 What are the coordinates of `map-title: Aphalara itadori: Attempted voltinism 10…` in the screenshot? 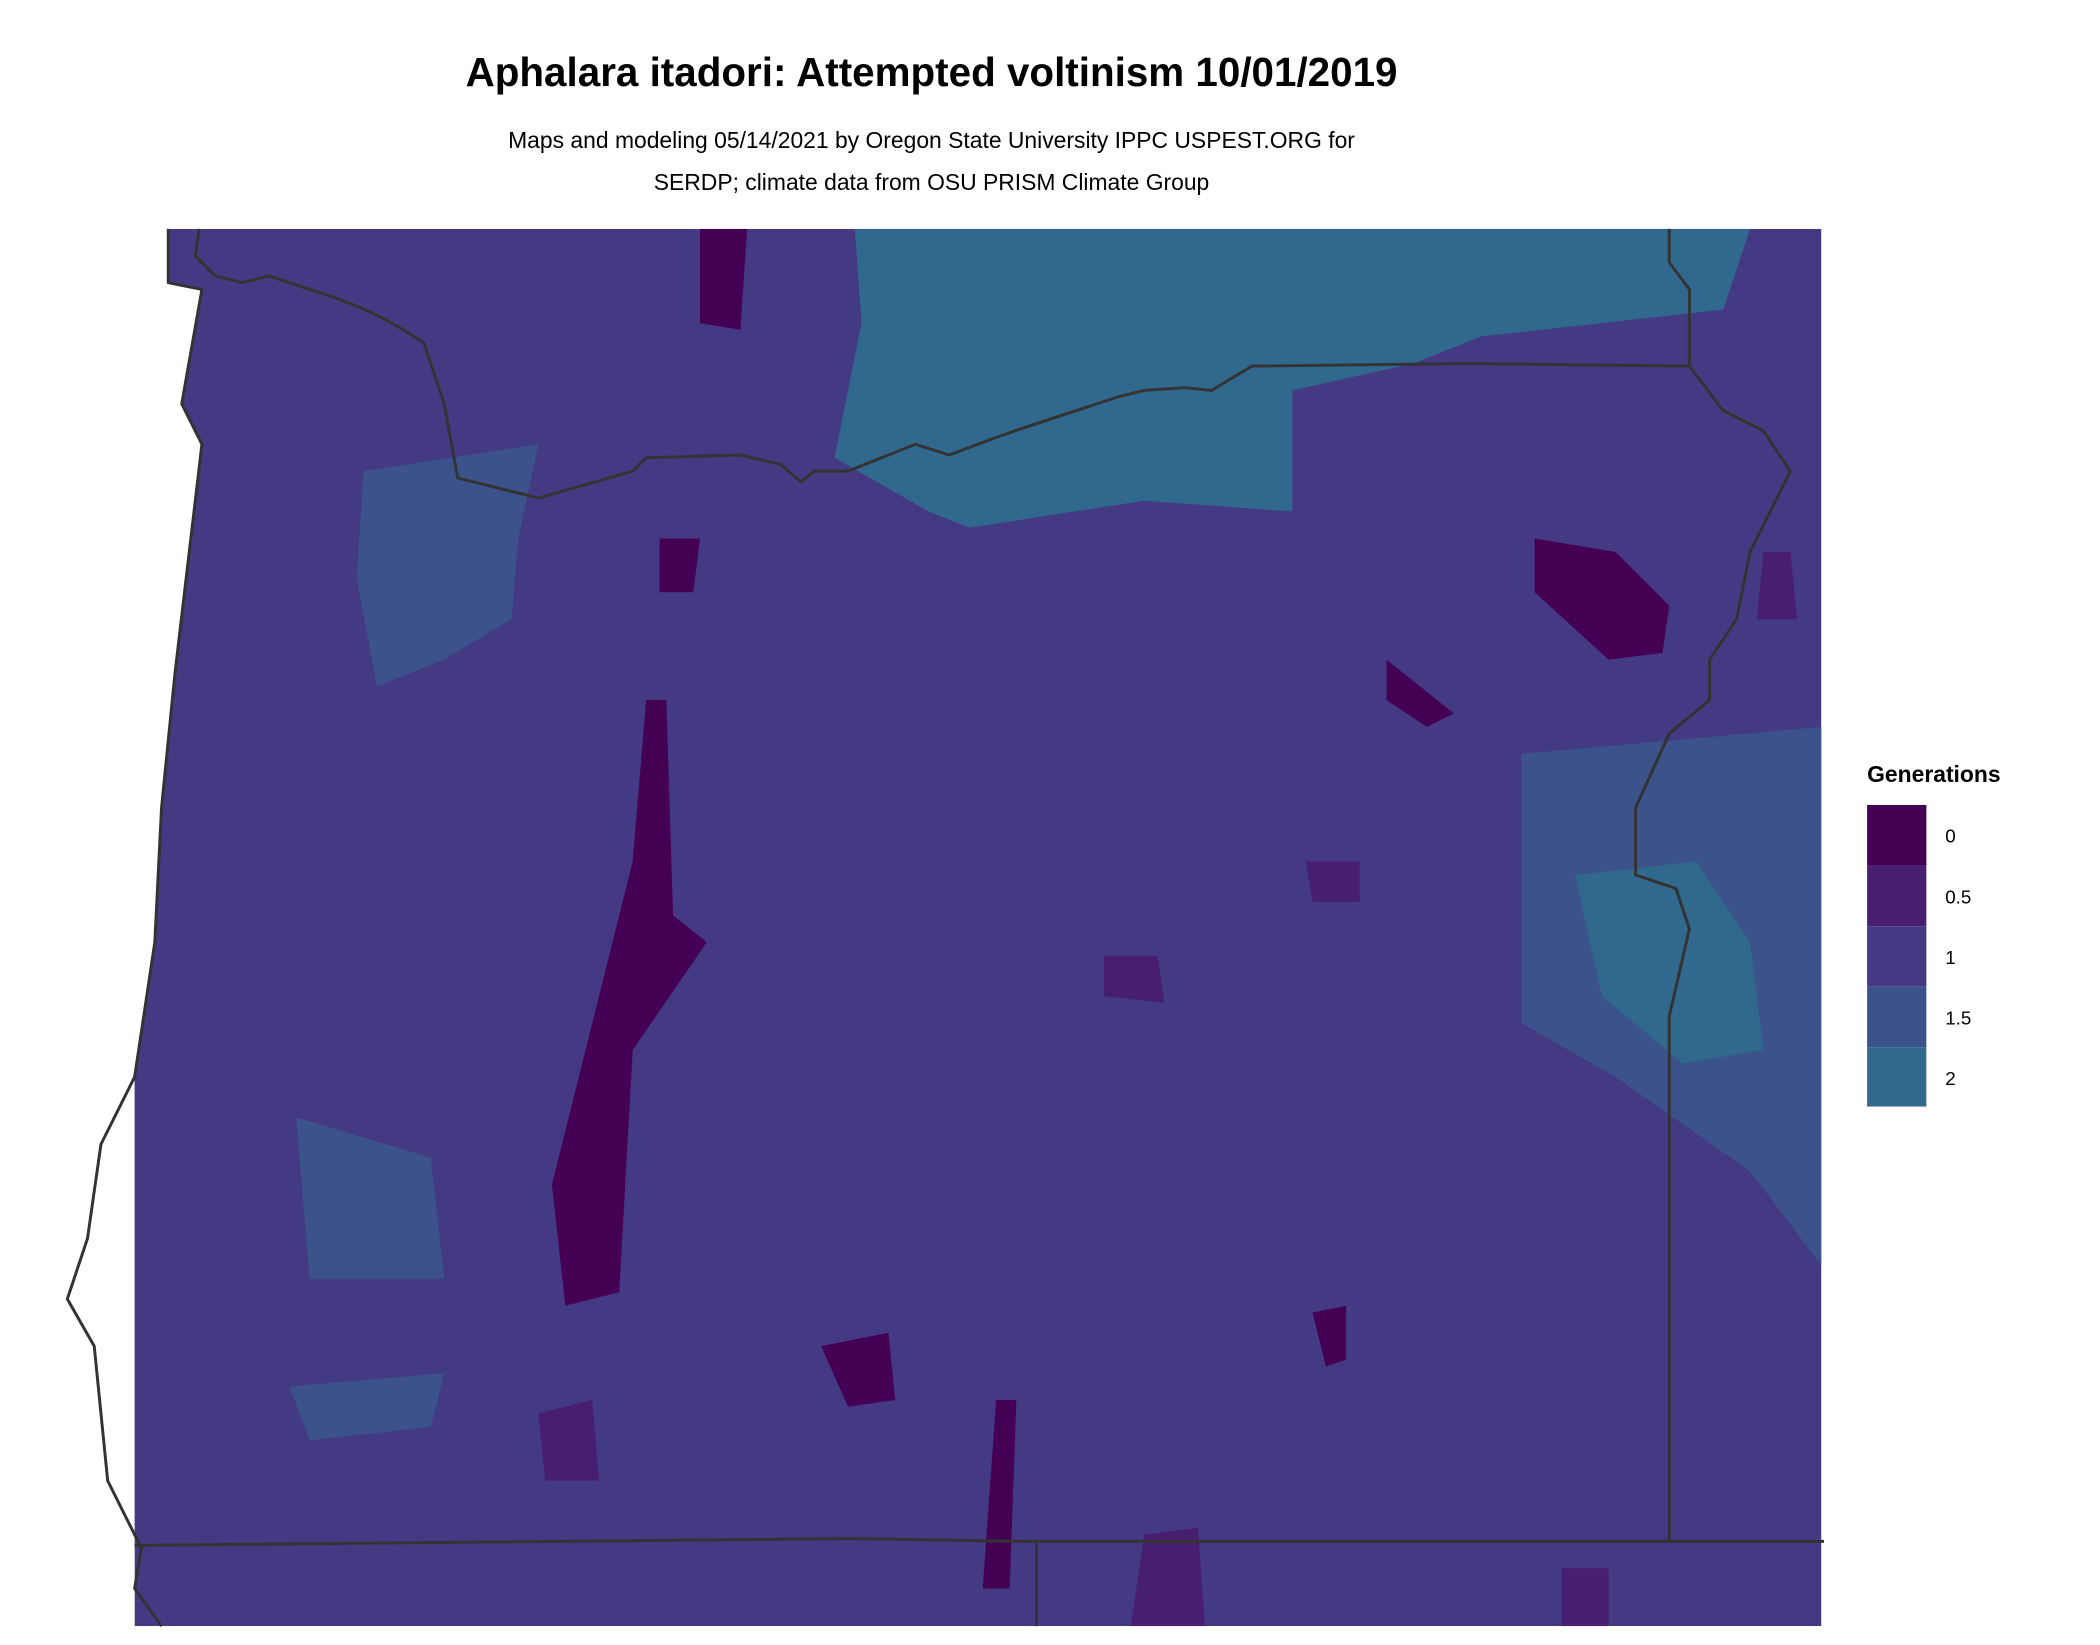 It's located at (932, 72).